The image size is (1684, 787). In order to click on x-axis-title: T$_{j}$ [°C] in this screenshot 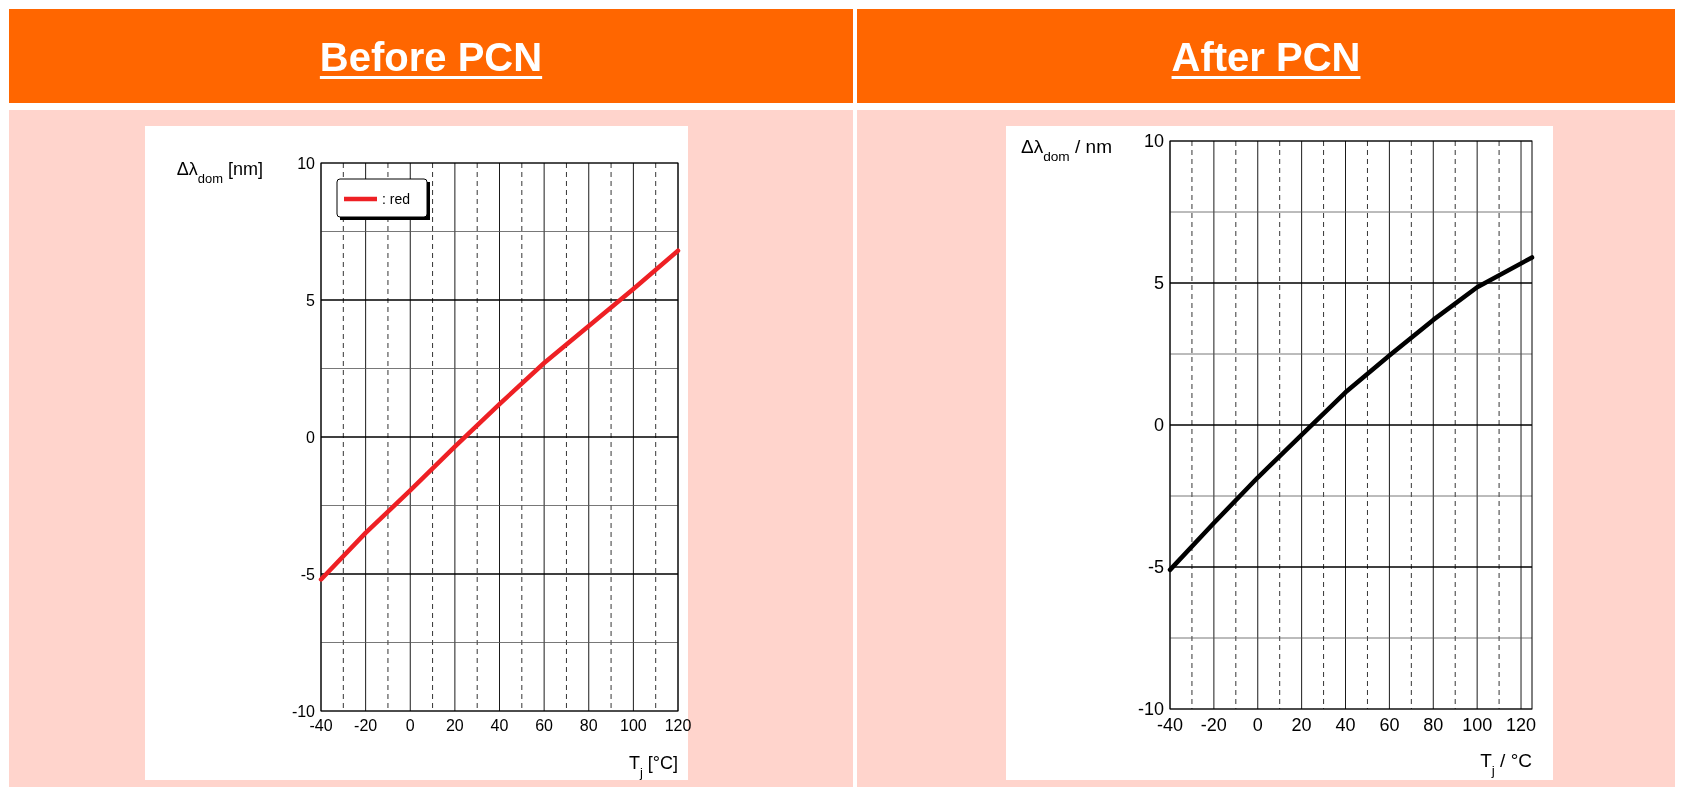, I will do `click(653, 766)`.